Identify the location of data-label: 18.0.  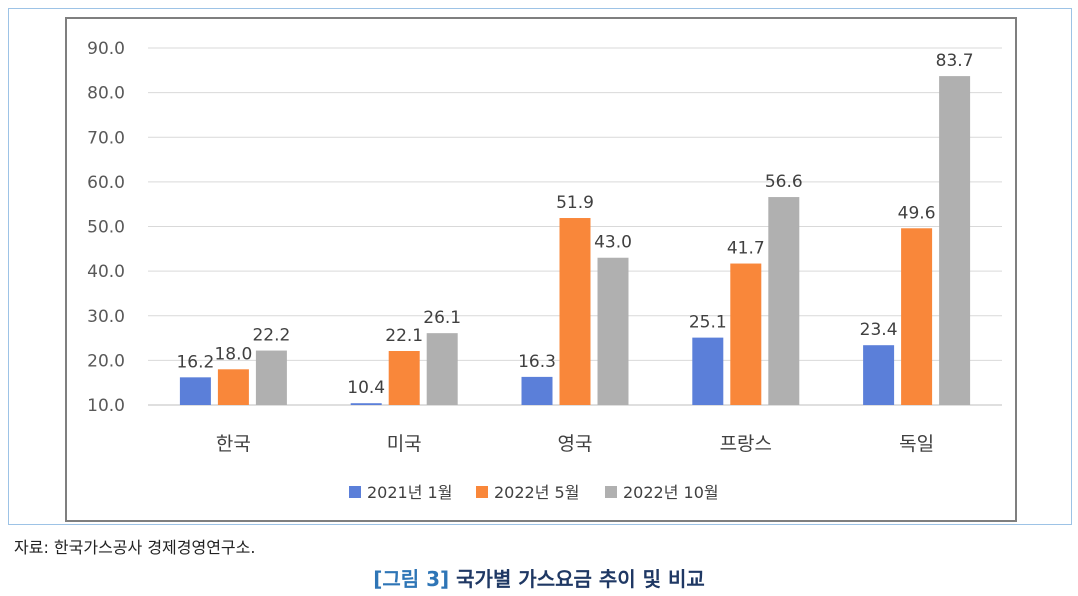
(233, 354).